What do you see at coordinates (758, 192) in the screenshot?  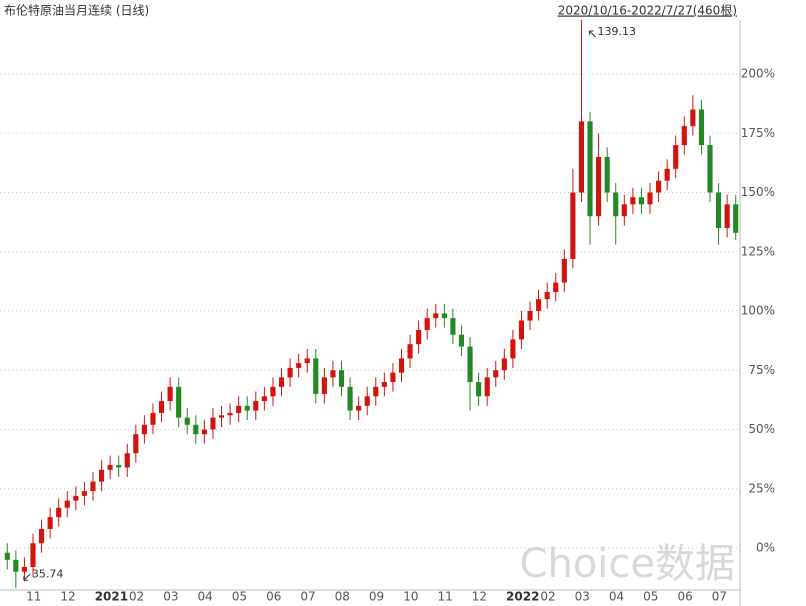 I see `y-tick-label: 150%` at bounding box center [758, 192].